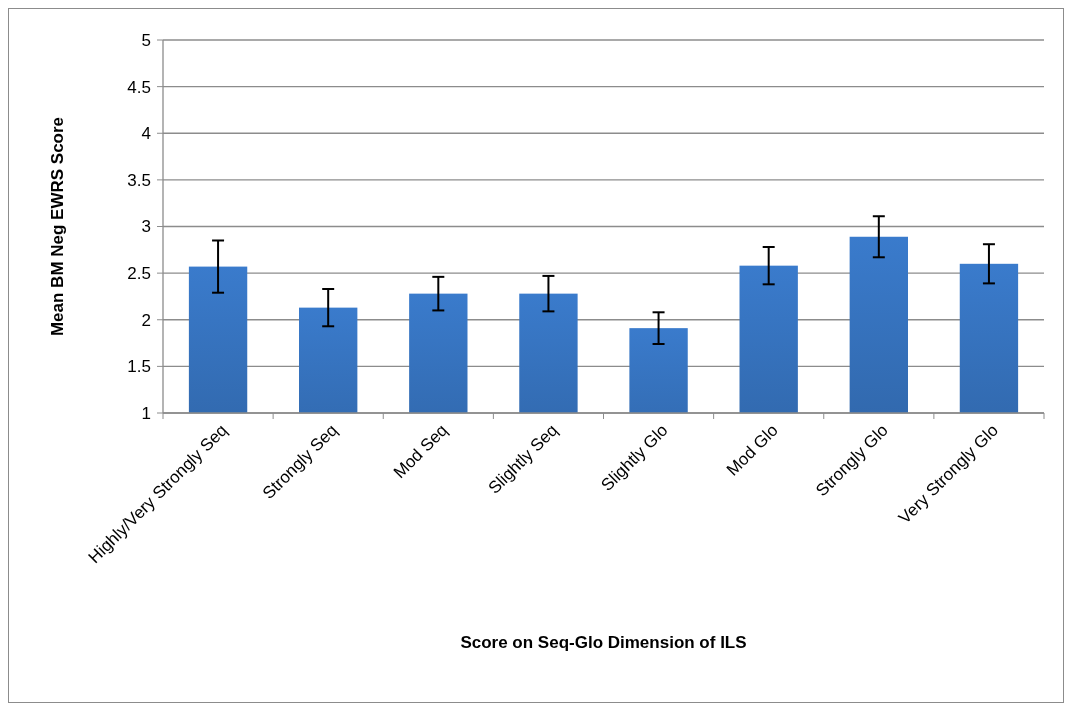 The width and height of the screenshot is (1074, 713). Describe the element at coordinates (146, 134) in the screenshot. I see `y-tick-label: 4` at that location.